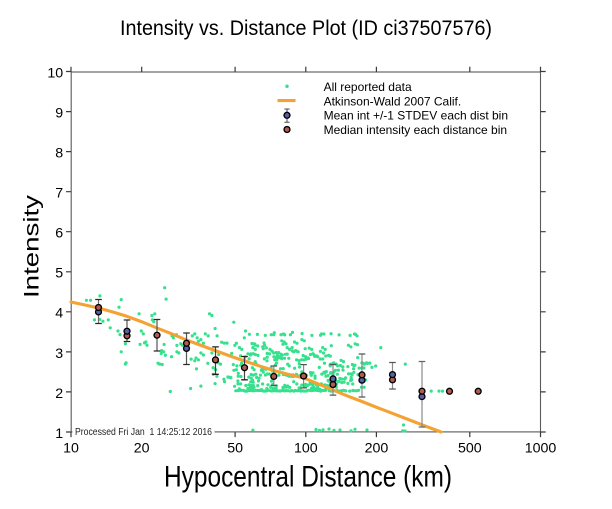  Describe the element at coordinates (59, 154) in the screenshot. I see `svg-text: 8` at that location.